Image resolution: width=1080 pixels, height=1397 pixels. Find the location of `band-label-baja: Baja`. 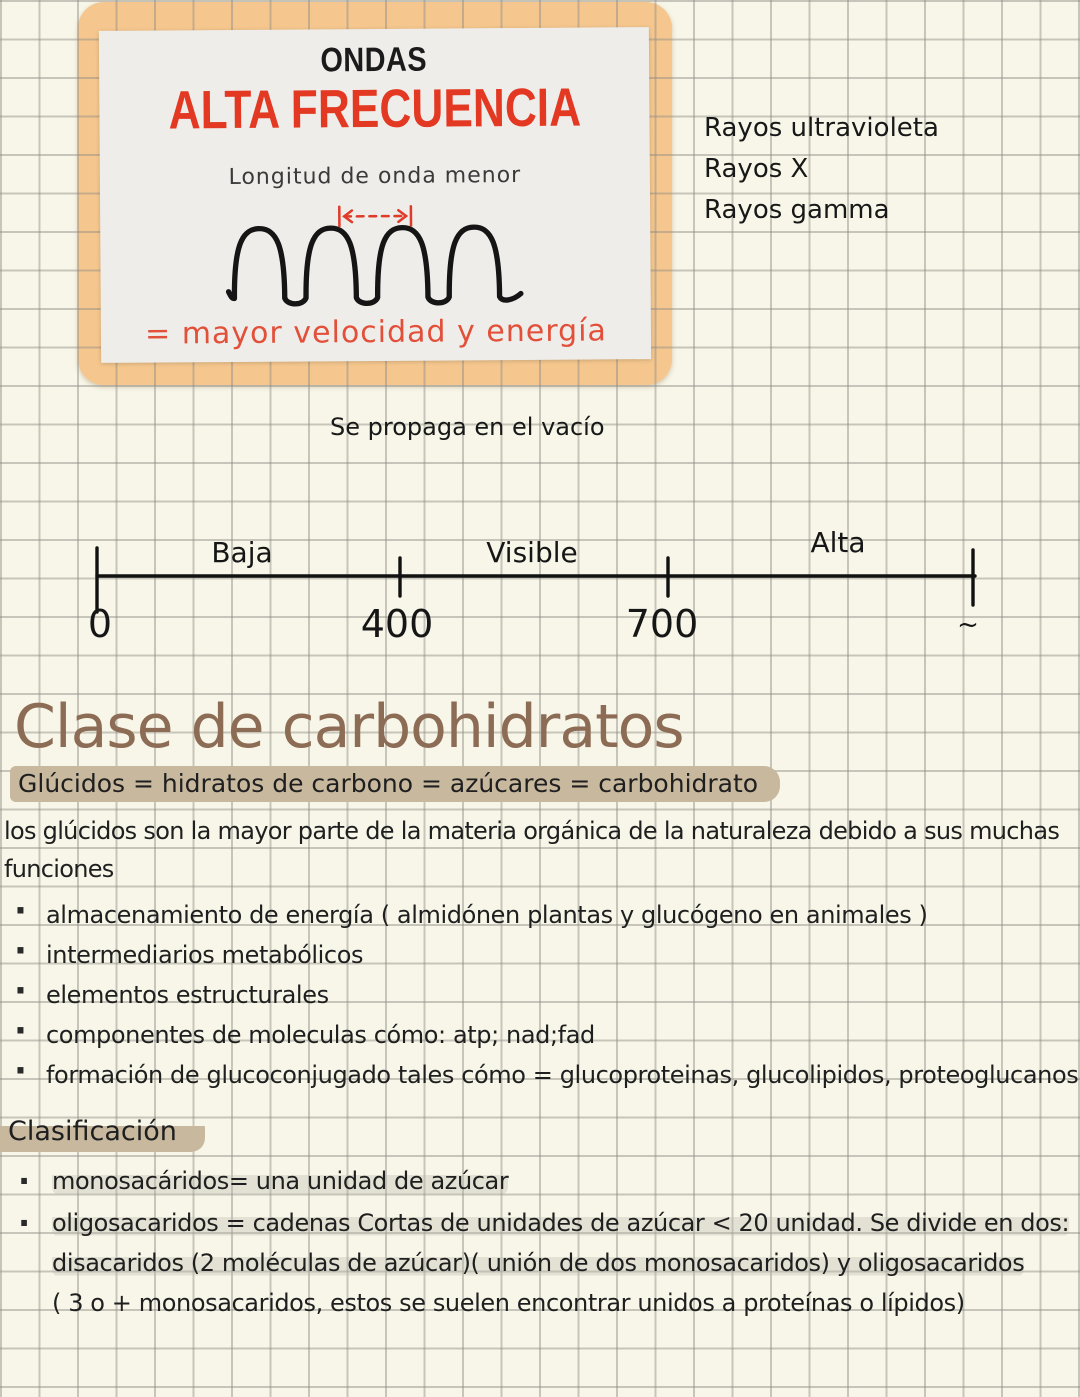

band-label-baja: Baja is located at coordinates (242, 552).